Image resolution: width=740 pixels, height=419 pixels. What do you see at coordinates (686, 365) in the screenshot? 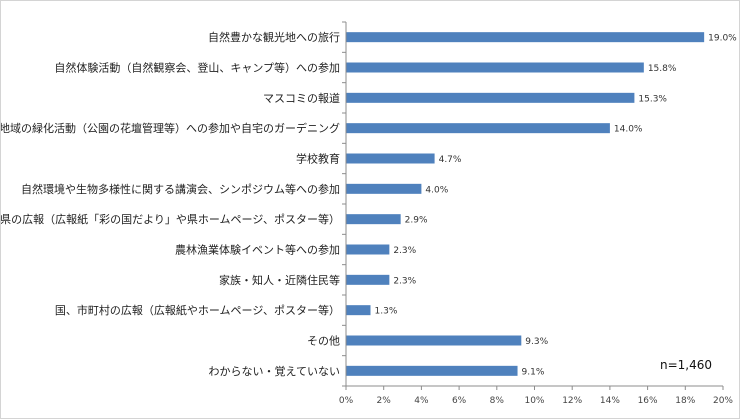
I see `sample-size-note: n=1,460` at bounding box center [686, 365].